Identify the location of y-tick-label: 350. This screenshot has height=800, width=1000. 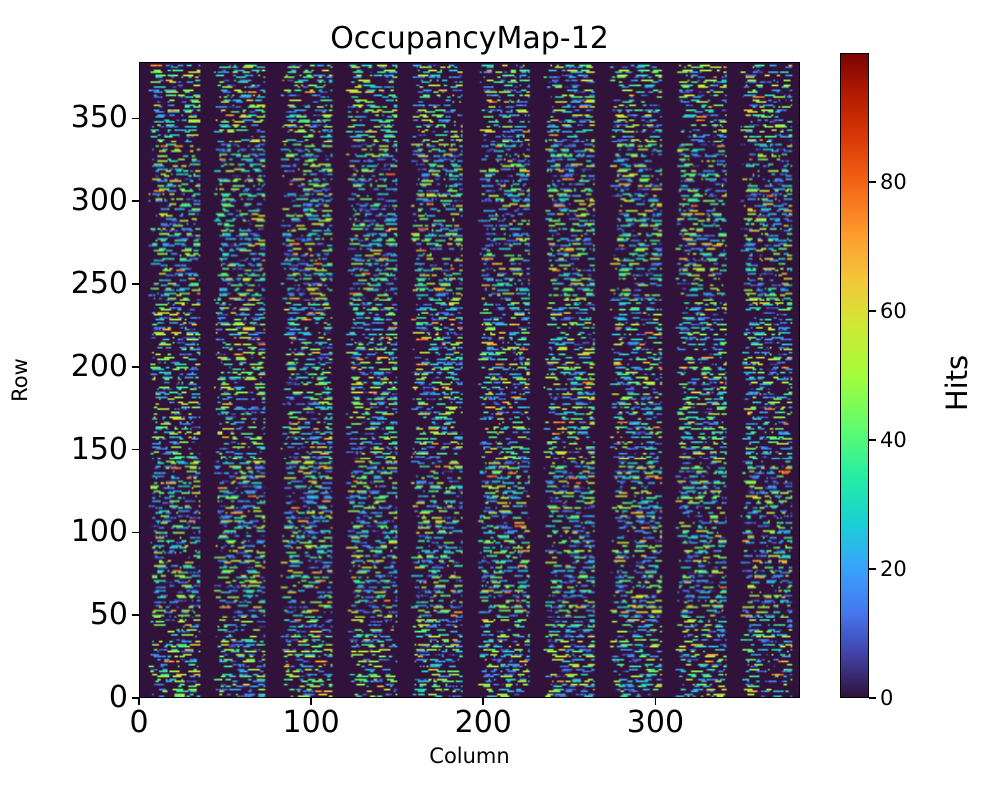
(99, 118).